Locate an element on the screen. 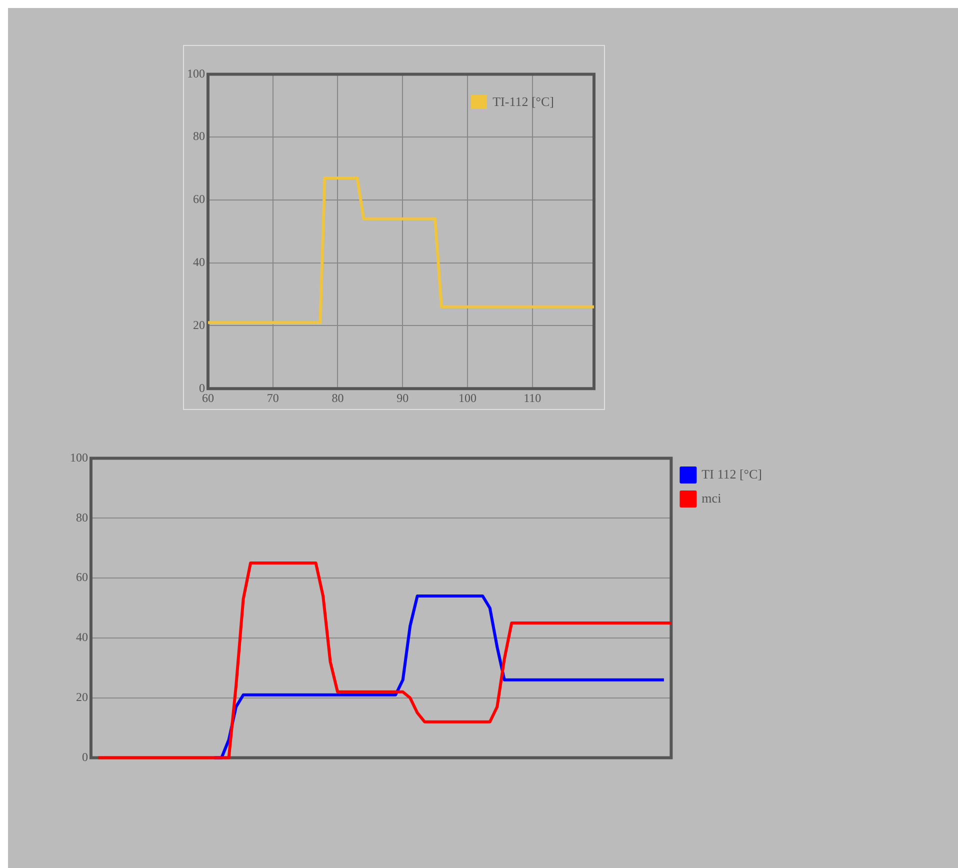  legend-label: TI 112 [°C] is located at coordinates (732, 474).